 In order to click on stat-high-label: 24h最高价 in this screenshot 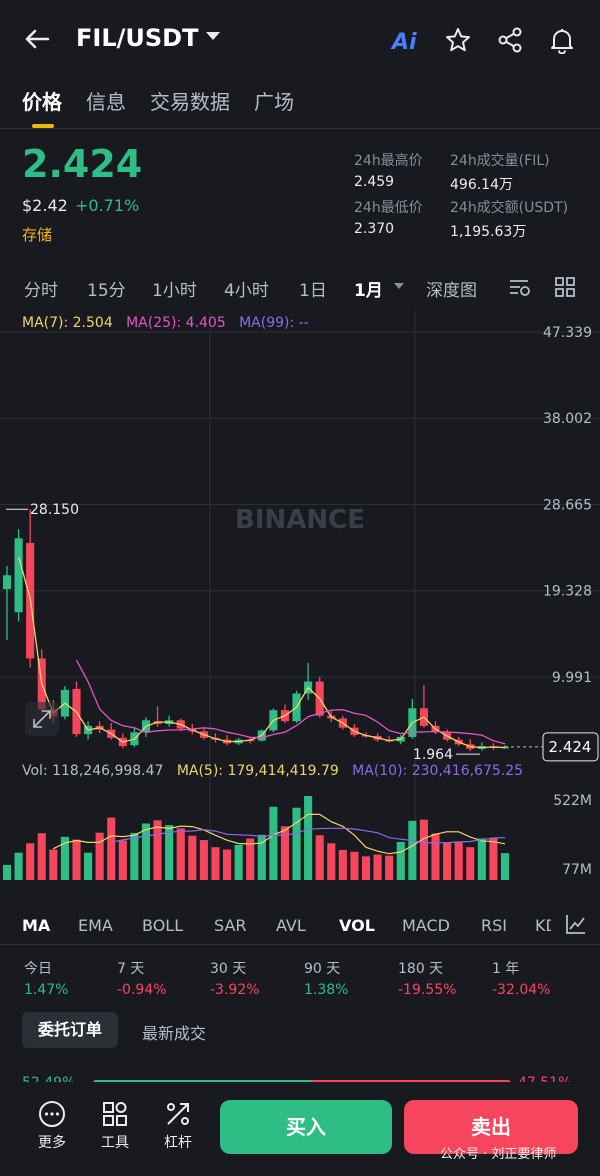, I will do `click(388, 161)`.